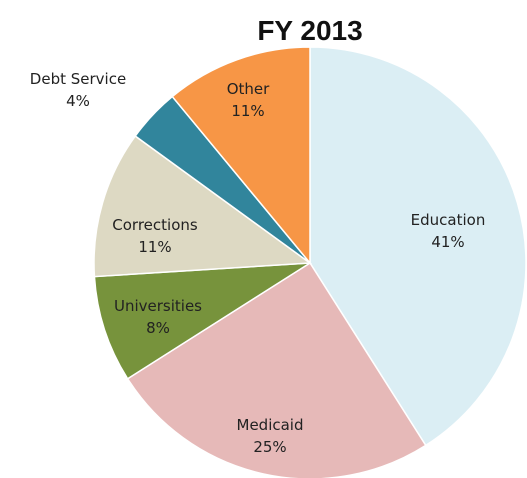 This screenshot has width=527, height=478. Describe the element at coordinates (270, 425) in the screenshot. I see `slice-label-medicaid: Medicaid` at that location.